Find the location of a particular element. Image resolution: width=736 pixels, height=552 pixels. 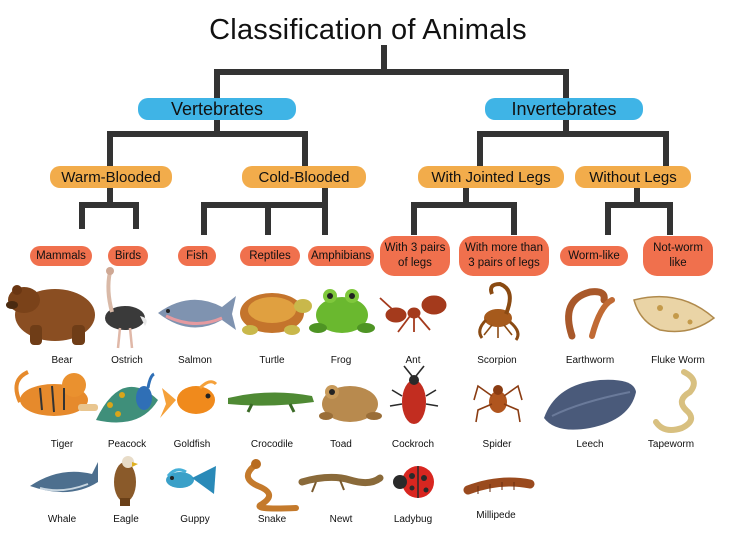

ostrich-illustration is located at coordinates (126, 308).